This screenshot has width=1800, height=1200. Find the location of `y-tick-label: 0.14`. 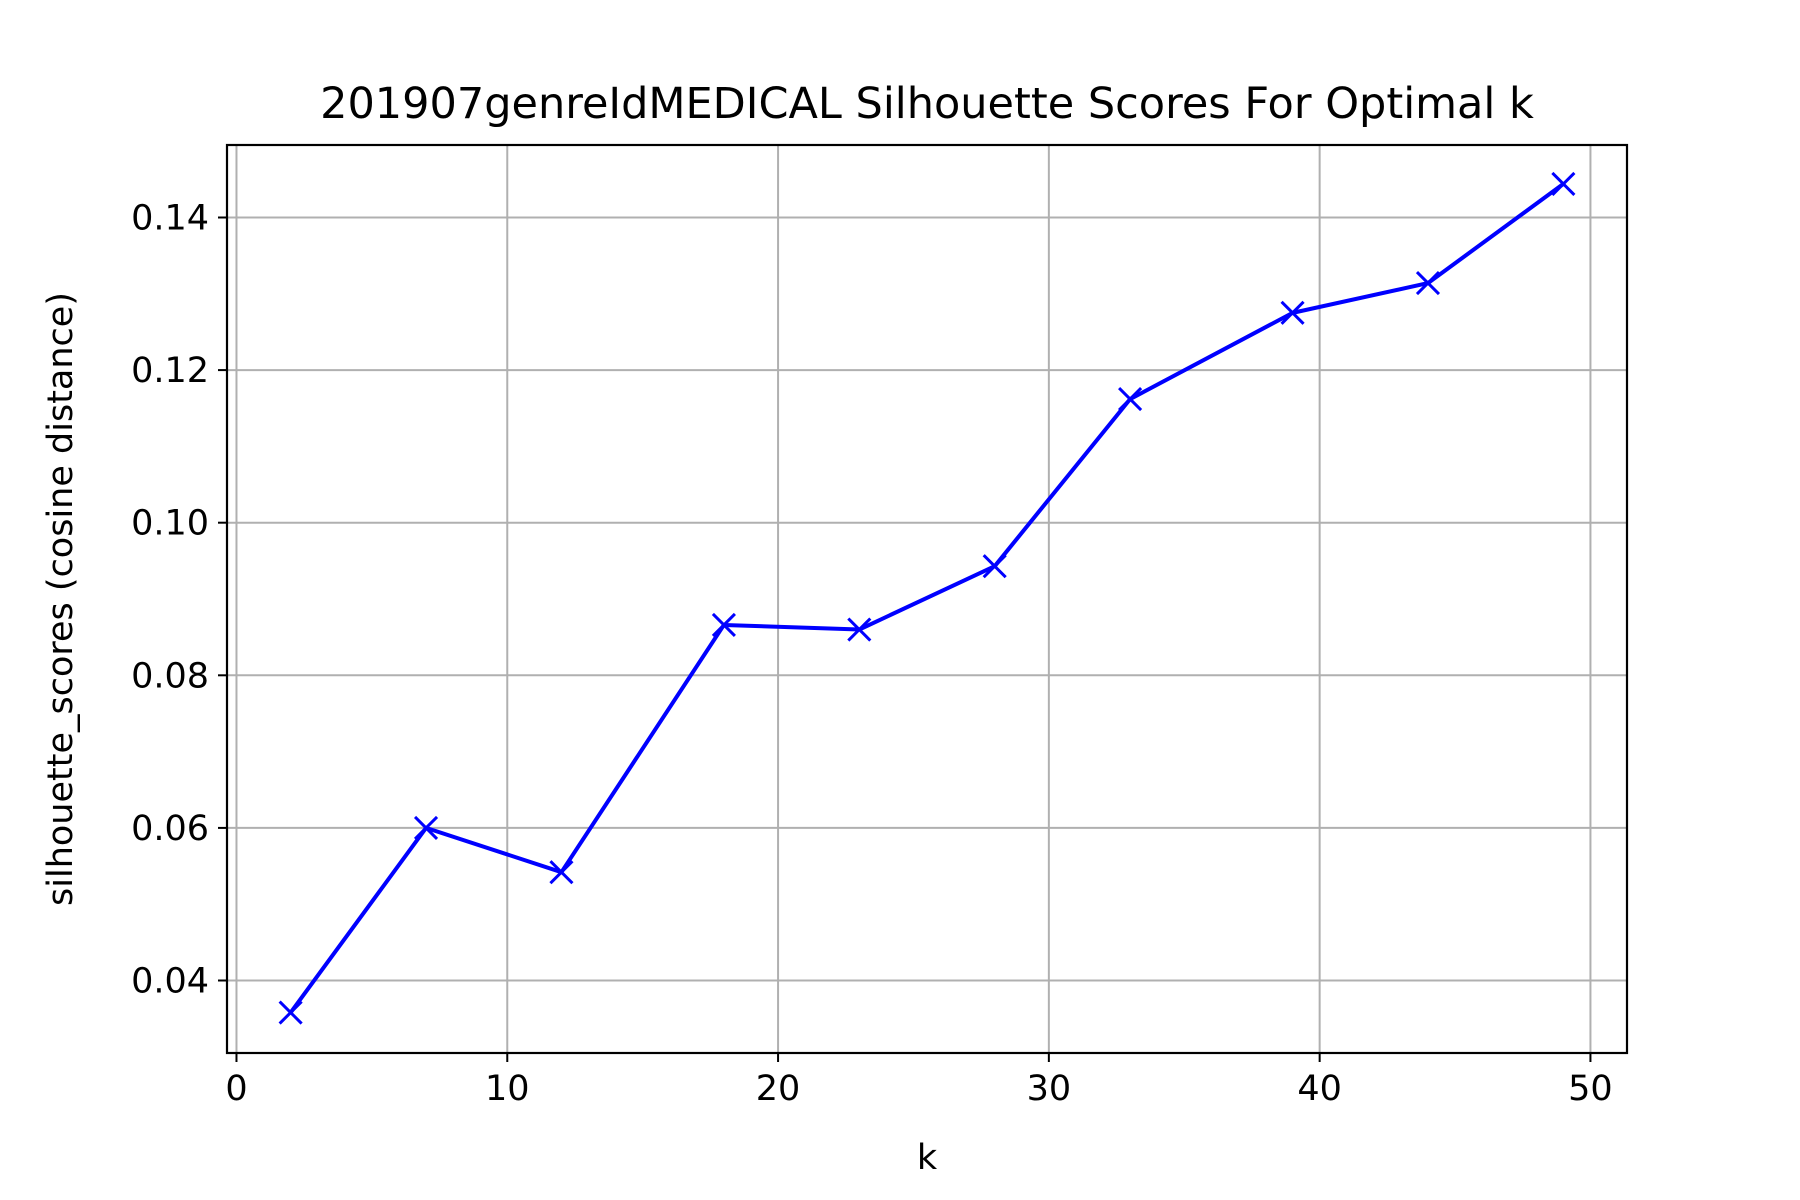

y-tick-label: 0.14 is located at coordinates (170, 218).